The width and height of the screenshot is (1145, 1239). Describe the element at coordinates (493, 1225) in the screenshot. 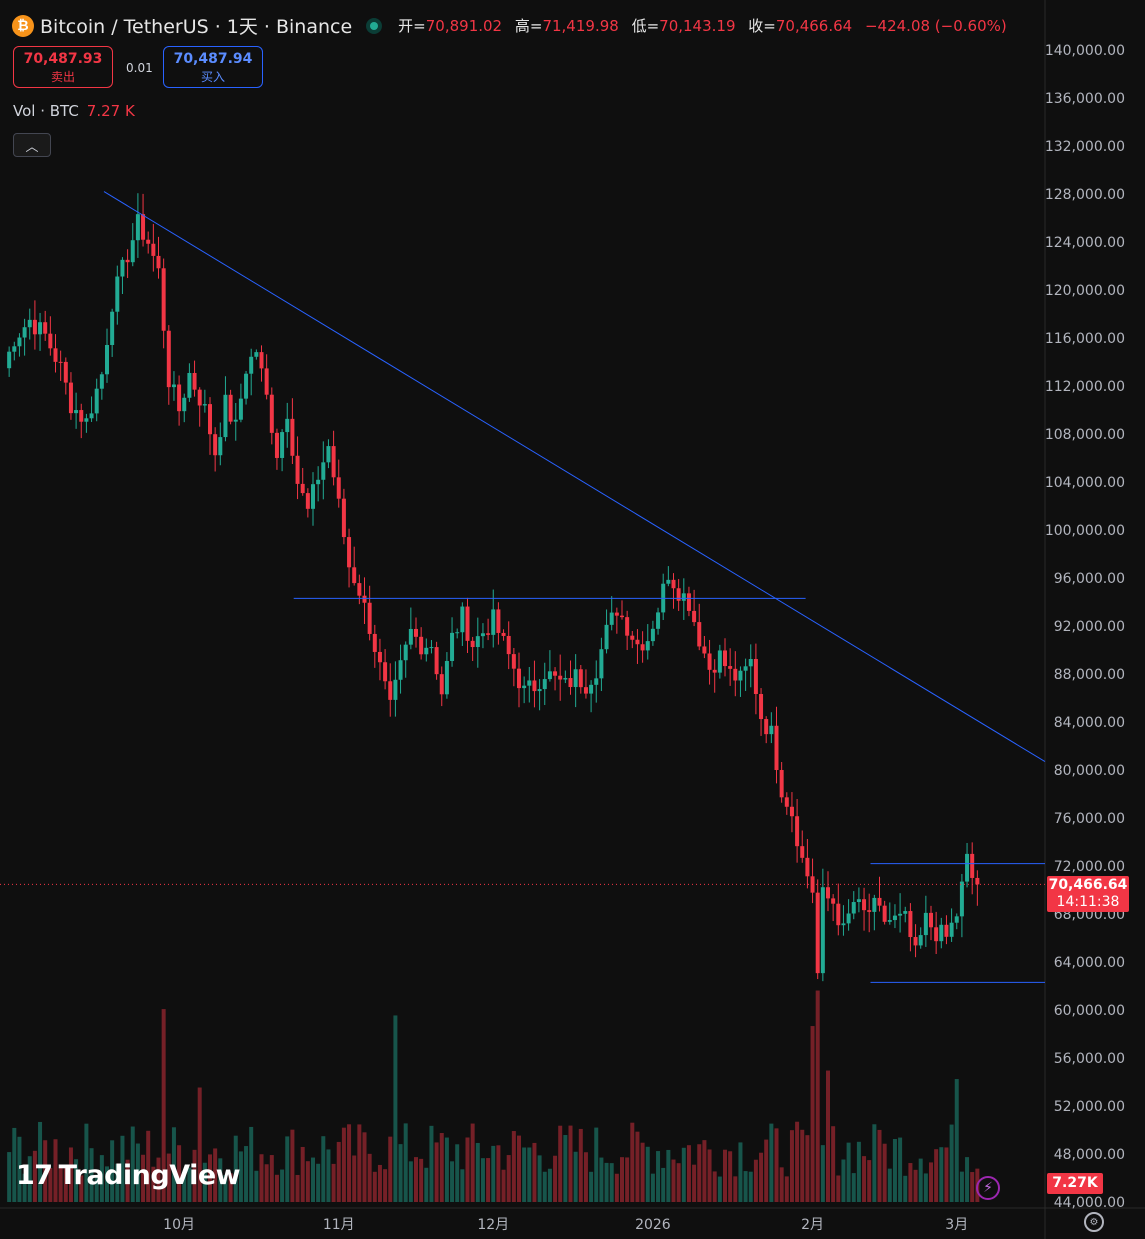

I see `x-tick-label: 12月` at that location.